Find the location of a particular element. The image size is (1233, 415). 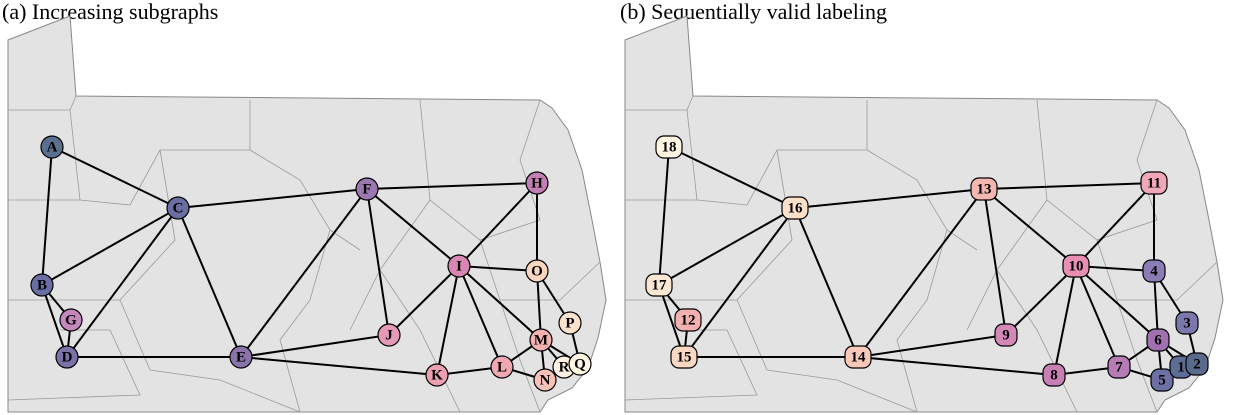

node-label: 10 is located at coordinates (1076, 266).